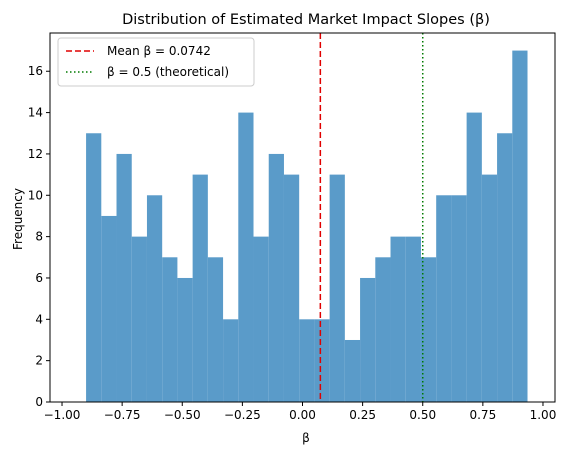 The width and height of the screenshot is (563, 455). Describe the element at coordinates (39, 402) in the screenshot. I see `y-tick-label: 0` at that location.